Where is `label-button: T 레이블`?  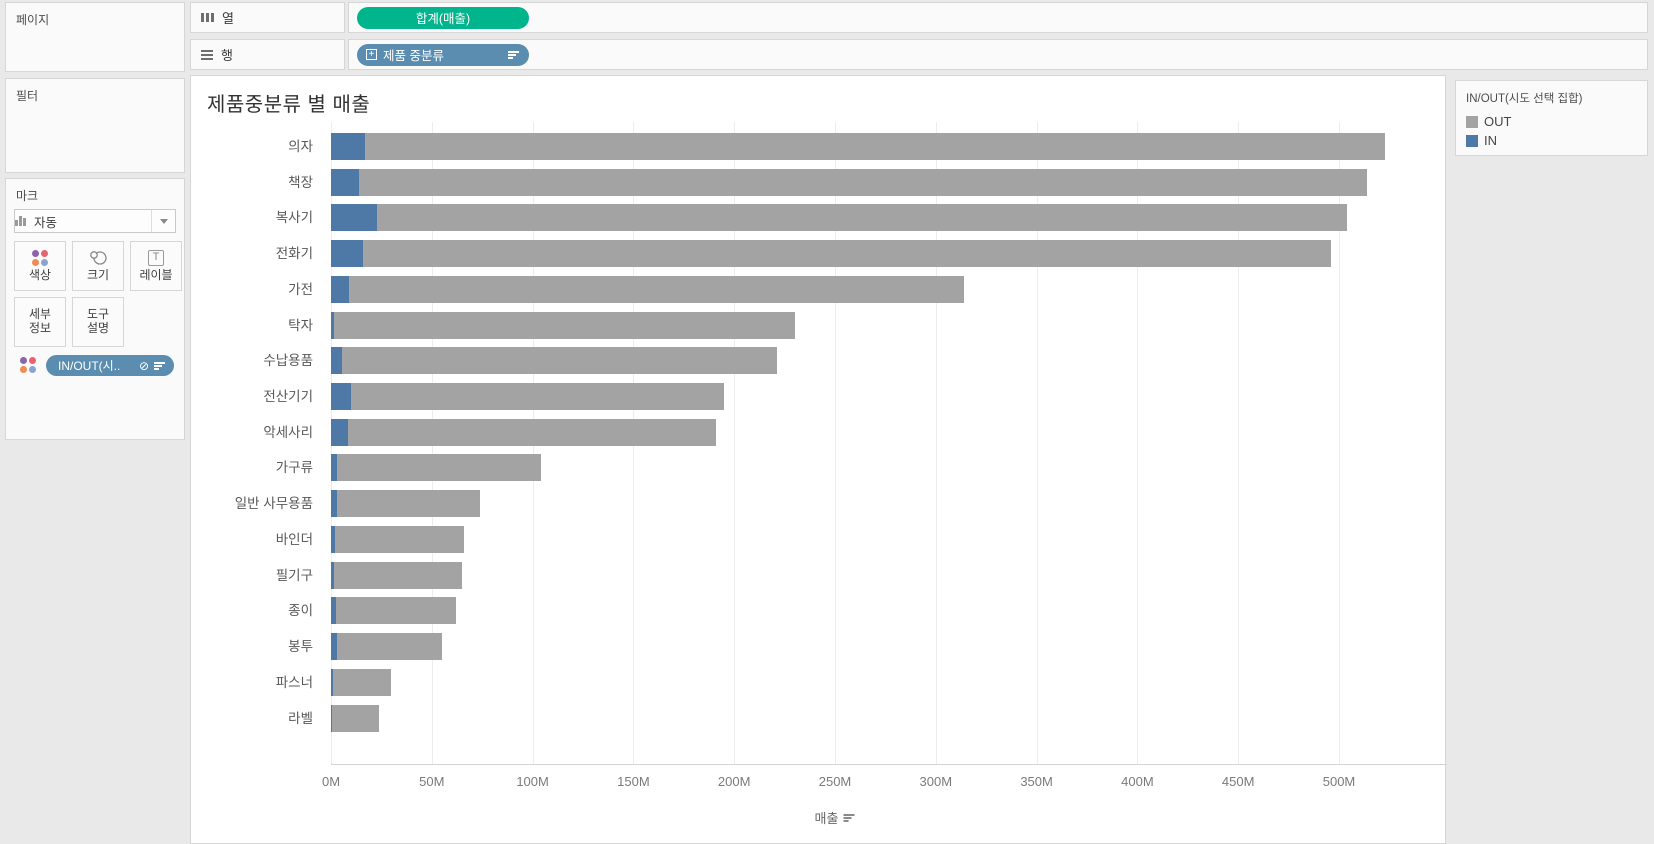
label-button: T 레이블 is located at coordinates (156, 266).